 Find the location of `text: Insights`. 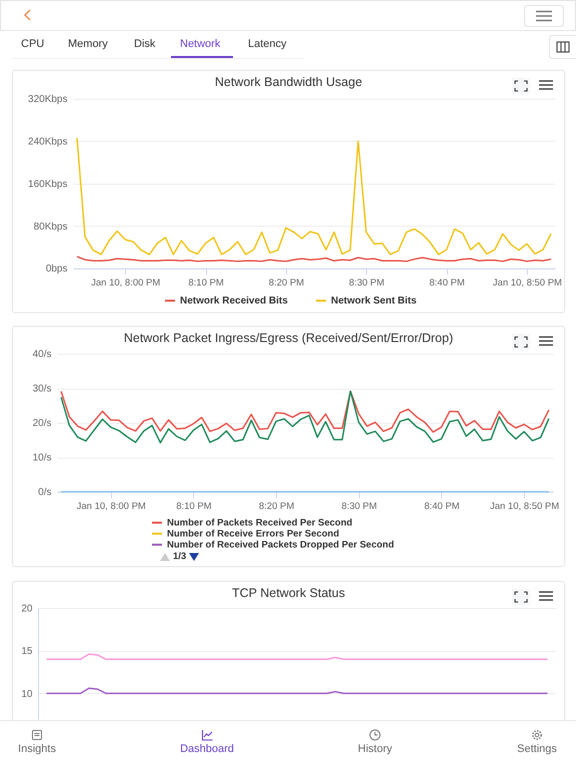

text: Insights is located at coordinates (37, 749).